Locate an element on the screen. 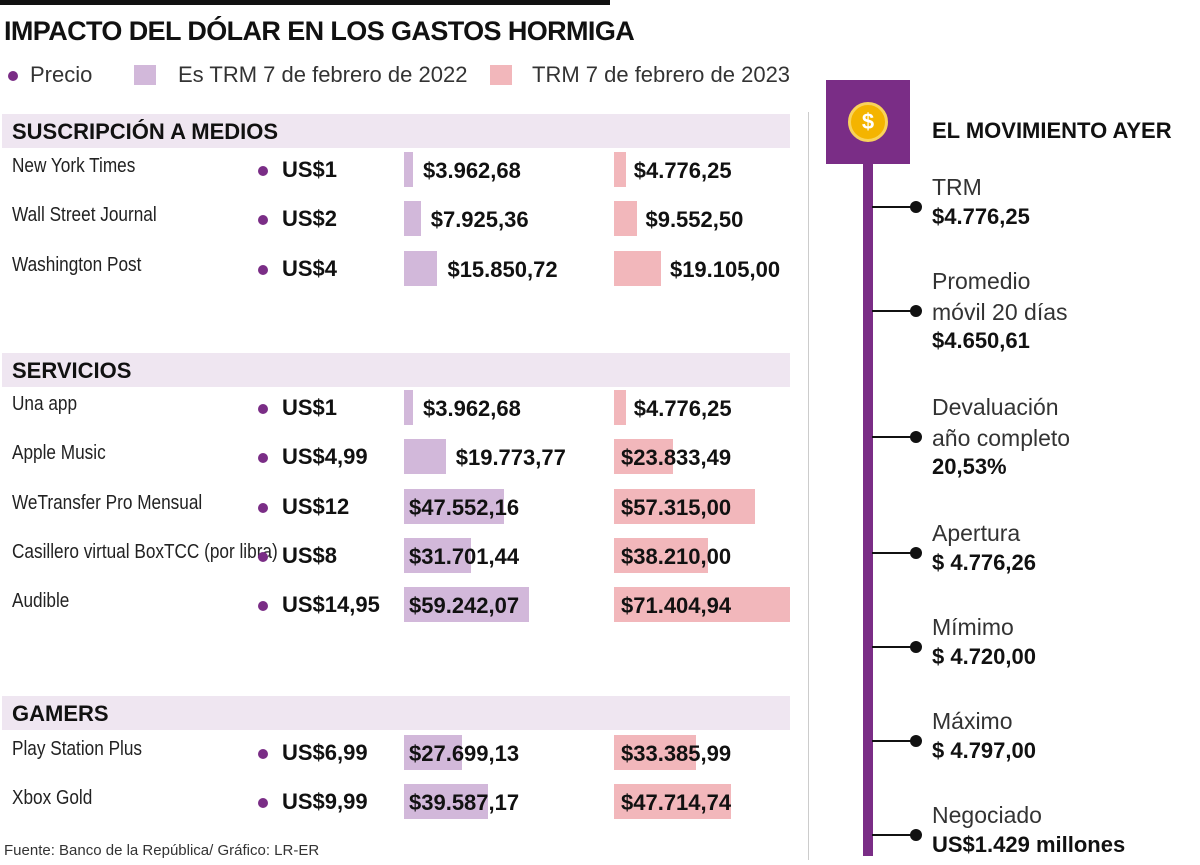  stat-value: US$1.429 millones is located at coordinates (1029, 844).